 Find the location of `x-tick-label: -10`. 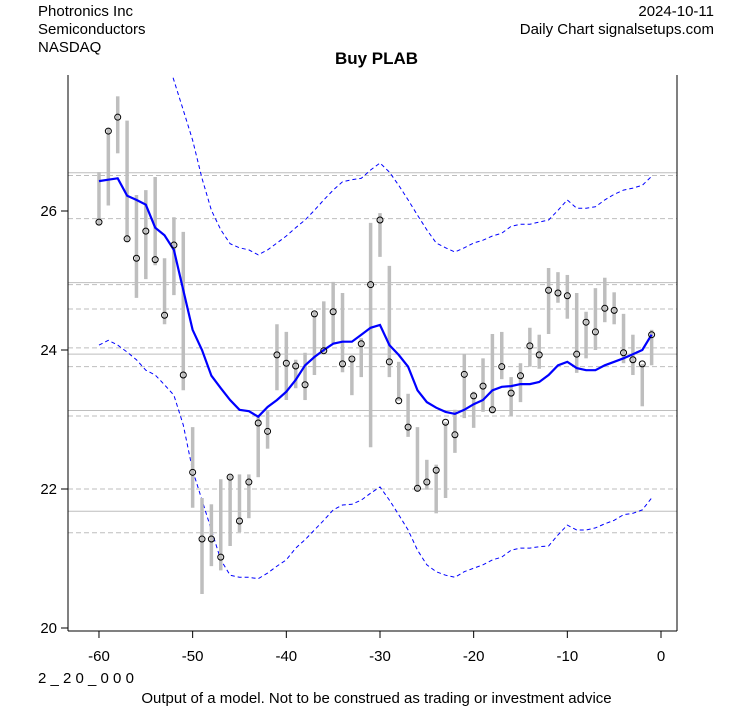

x-tick-label: -10 is located at coordinates (567, 656).